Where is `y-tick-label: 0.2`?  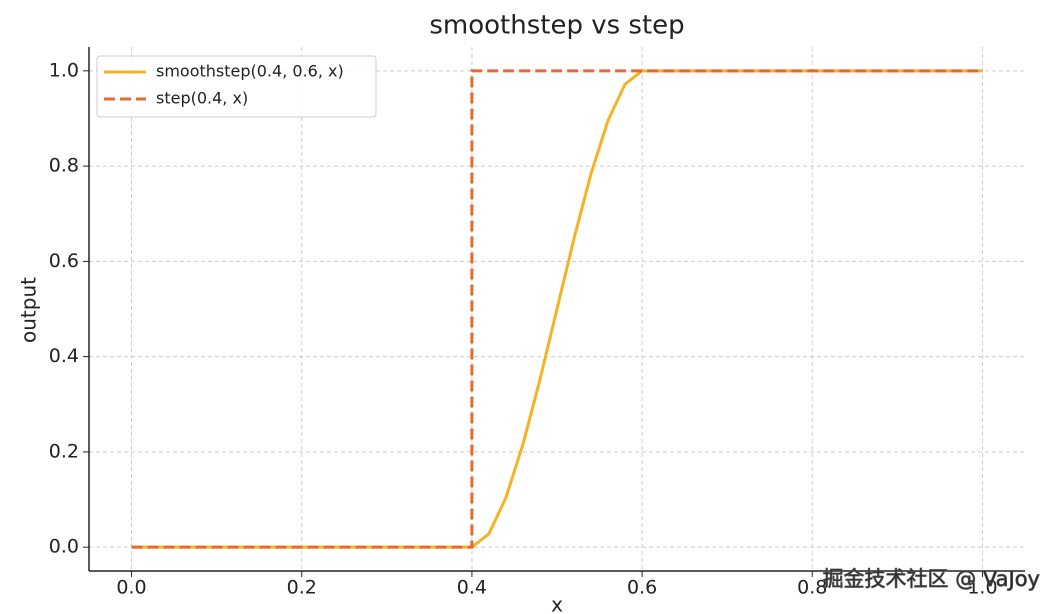
y-tick-label: 0.2 is located at coordinates (64, 451).